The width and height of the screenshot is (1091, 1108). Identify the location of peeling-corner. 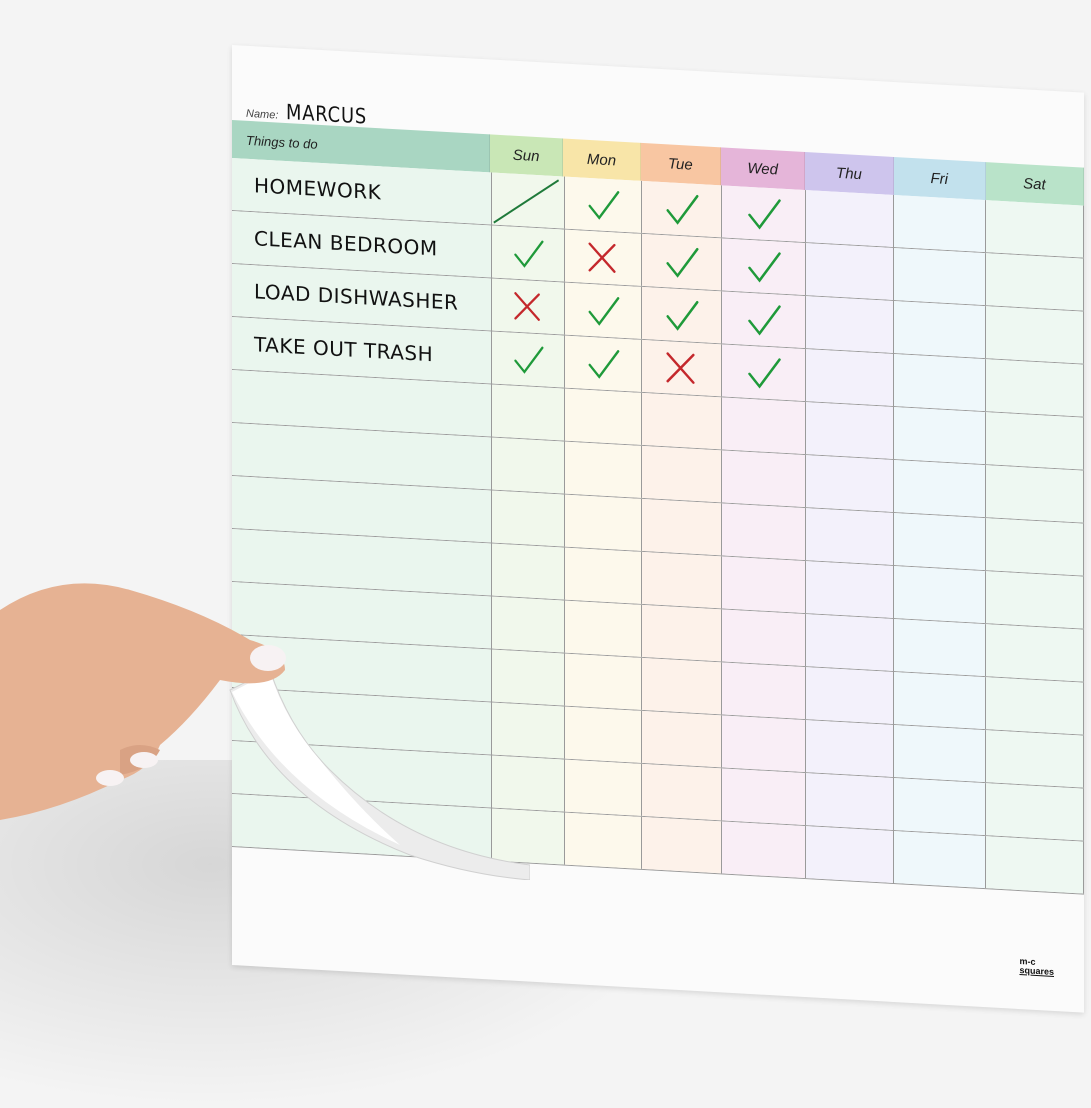
(379, 774).